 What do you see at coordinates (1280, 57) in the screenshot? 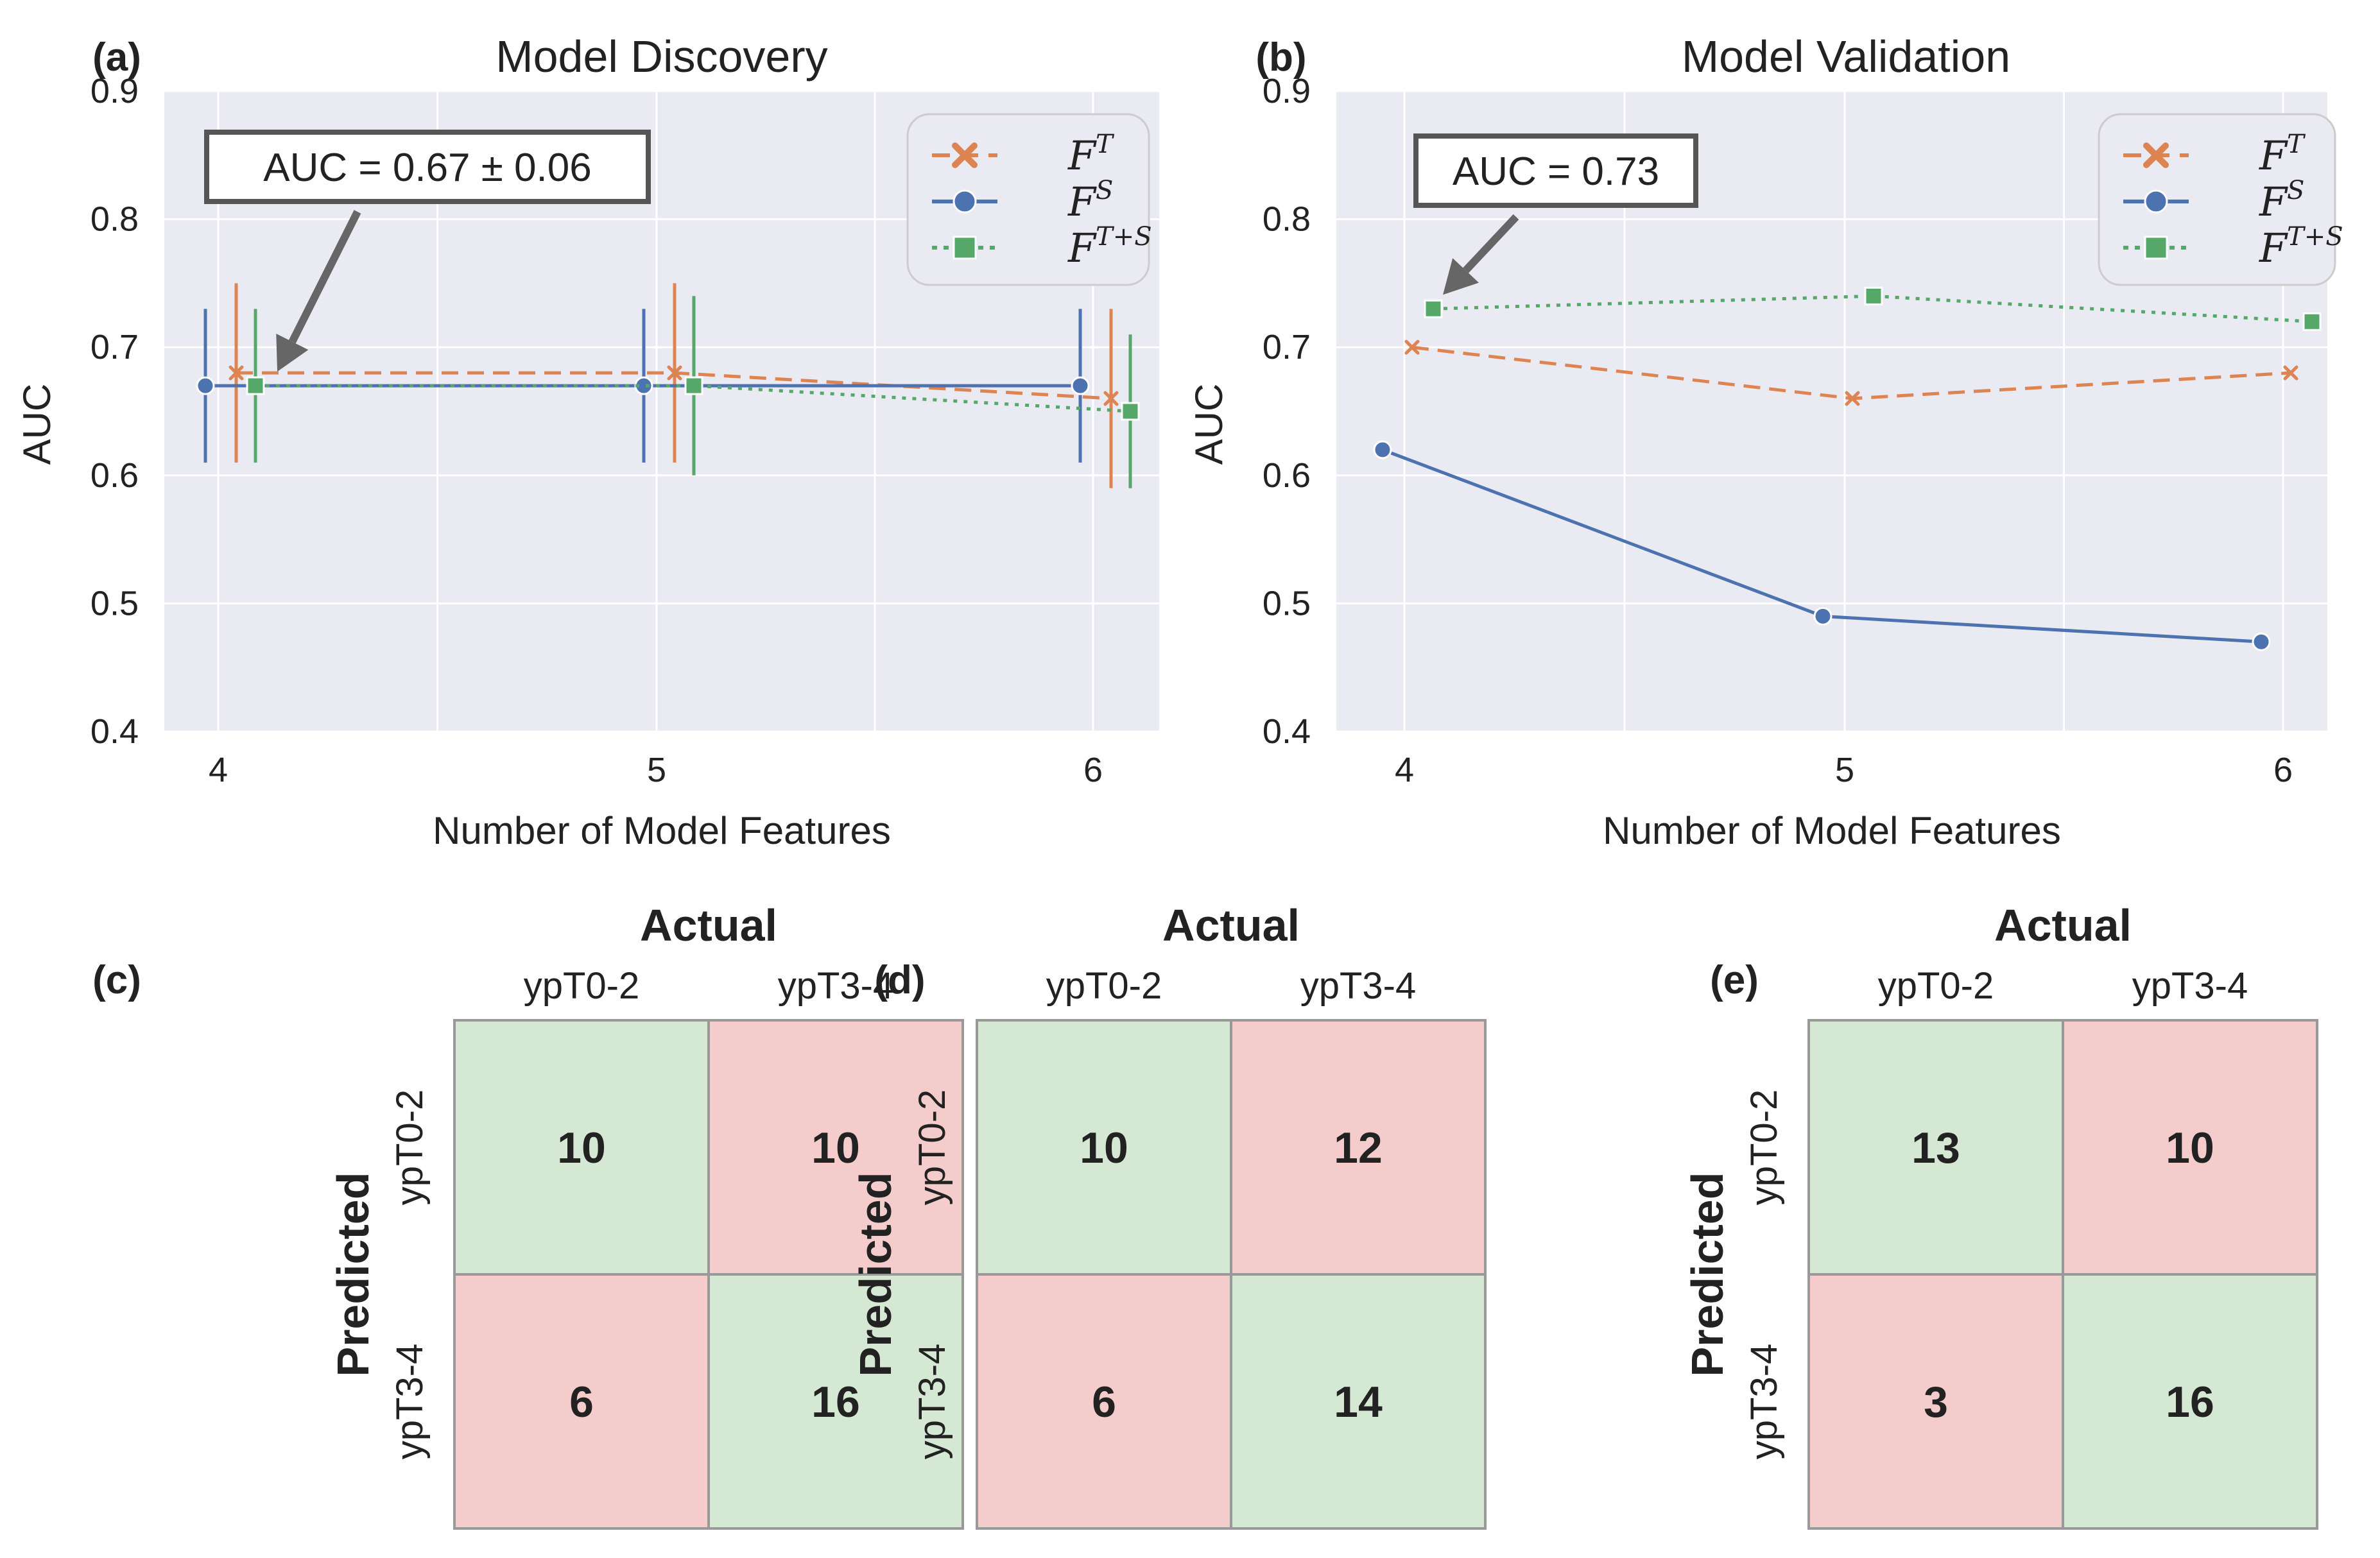
I see `panel-tag: (b)` at bounding box center [1280, 57].